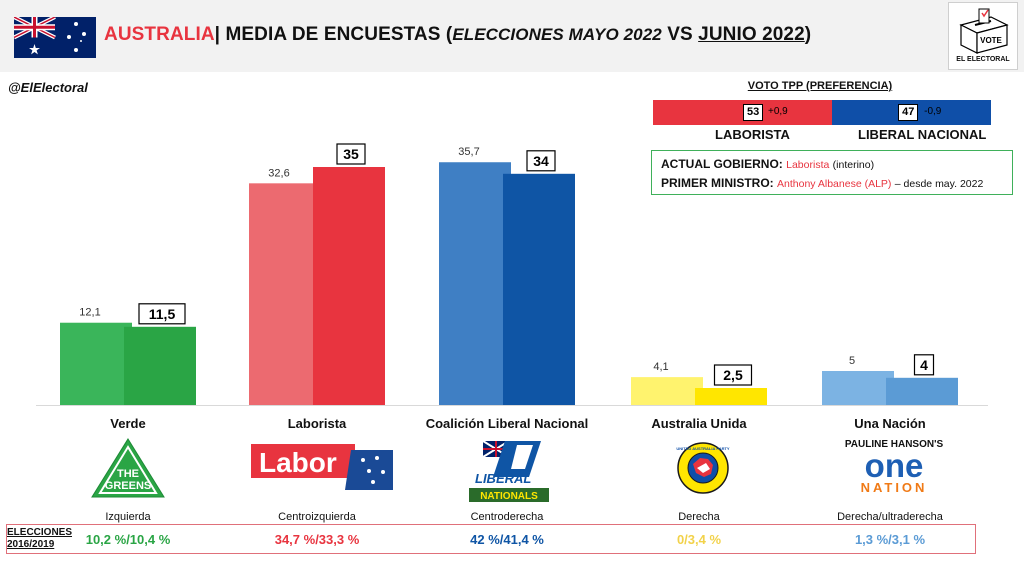 Image resolution: width=1024 pixels, height=561 pixels. I want to click on title-separator: | MEDIA DE ENCUESTAS (, so click(333, 34).